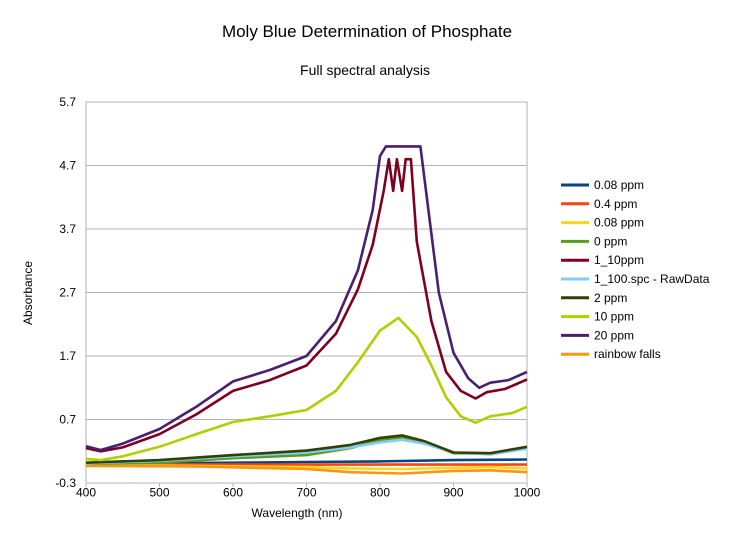 Image resolution: width=730 pixels, height=539 pixels. Describe the element at coordinates (380, 492) in the screenshot. I see `x-tick-label: 800` at that location.